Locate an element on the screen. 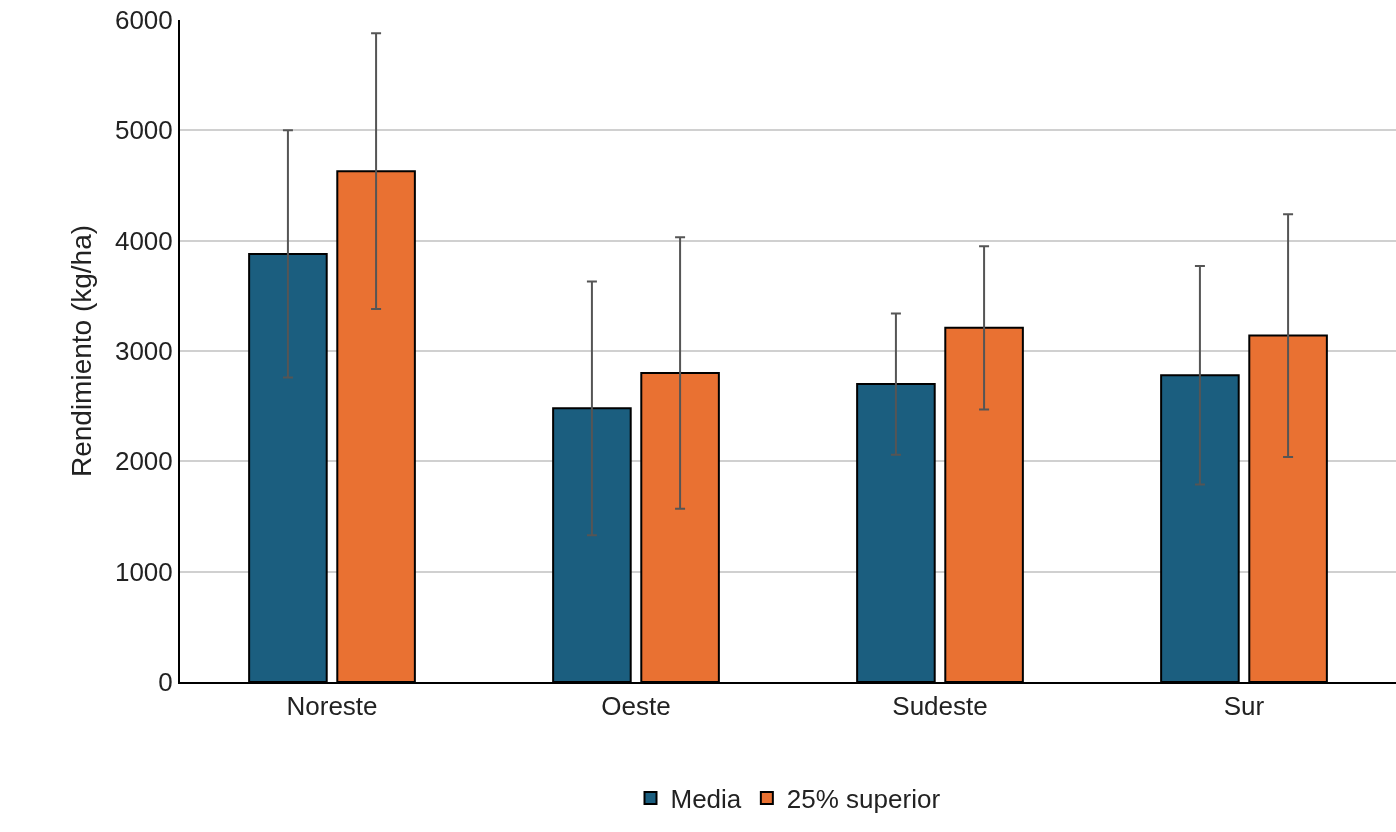 The height and width of the screenshot is (832, 1396). y-tick-label: 1000 is located at coordinates (143, 571).